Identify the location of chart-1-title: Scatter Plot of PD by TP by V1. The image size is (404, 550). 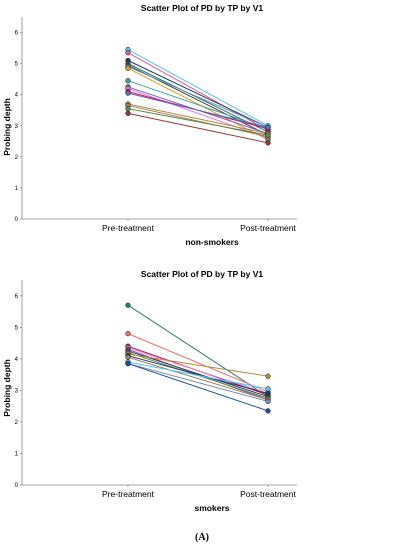
(202, 8).